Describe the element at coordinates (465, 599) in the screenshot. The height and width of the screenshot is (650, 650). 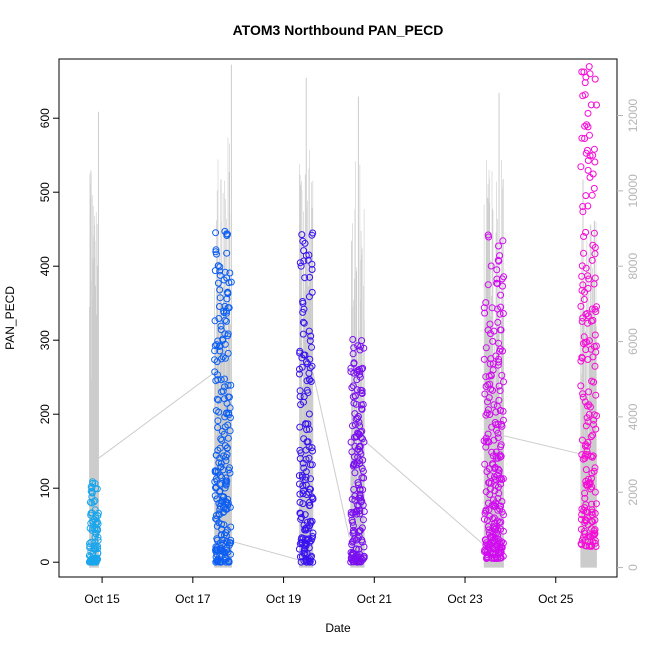
I see `x-tick-label-5: Oct 23` at that location.